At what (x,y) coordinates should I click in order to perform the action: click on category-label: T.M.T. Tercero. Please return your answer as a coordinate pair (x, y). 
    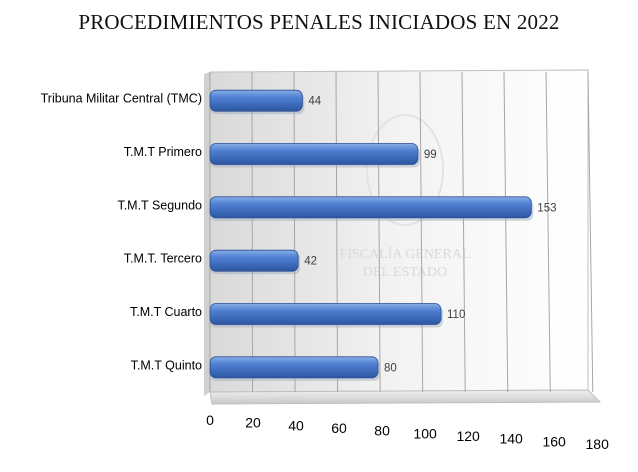
    Looking at the image, I should click on (163, 259).